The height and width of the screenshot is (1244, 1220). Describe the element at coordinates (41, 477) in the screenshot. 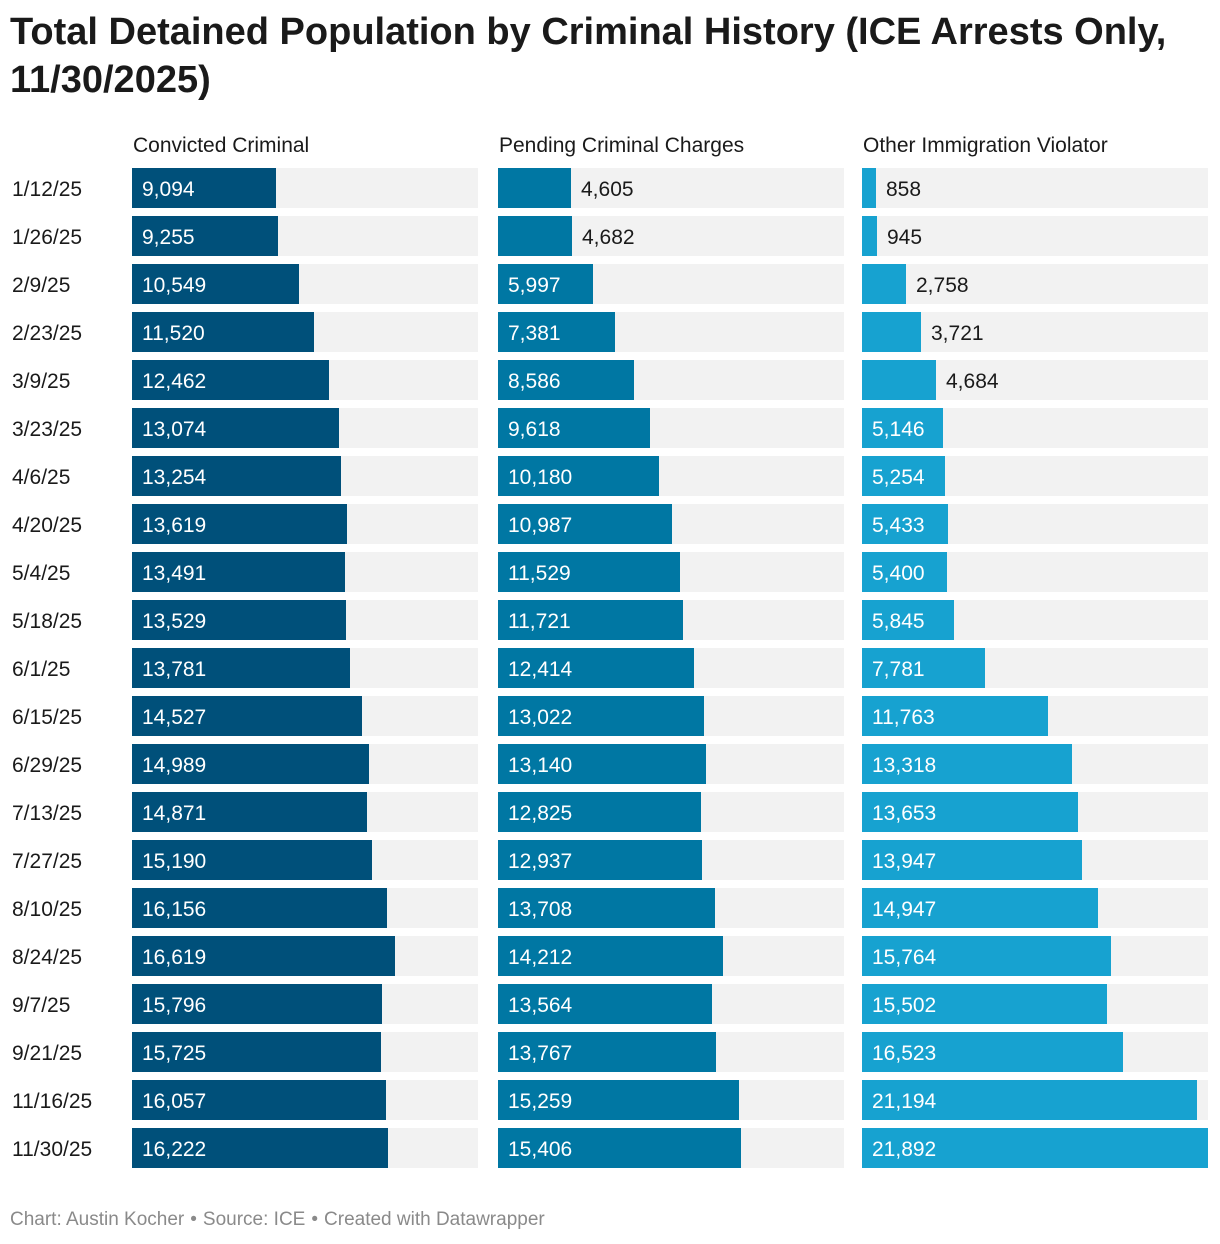

I see `category-label: 4/6/25` at that location.